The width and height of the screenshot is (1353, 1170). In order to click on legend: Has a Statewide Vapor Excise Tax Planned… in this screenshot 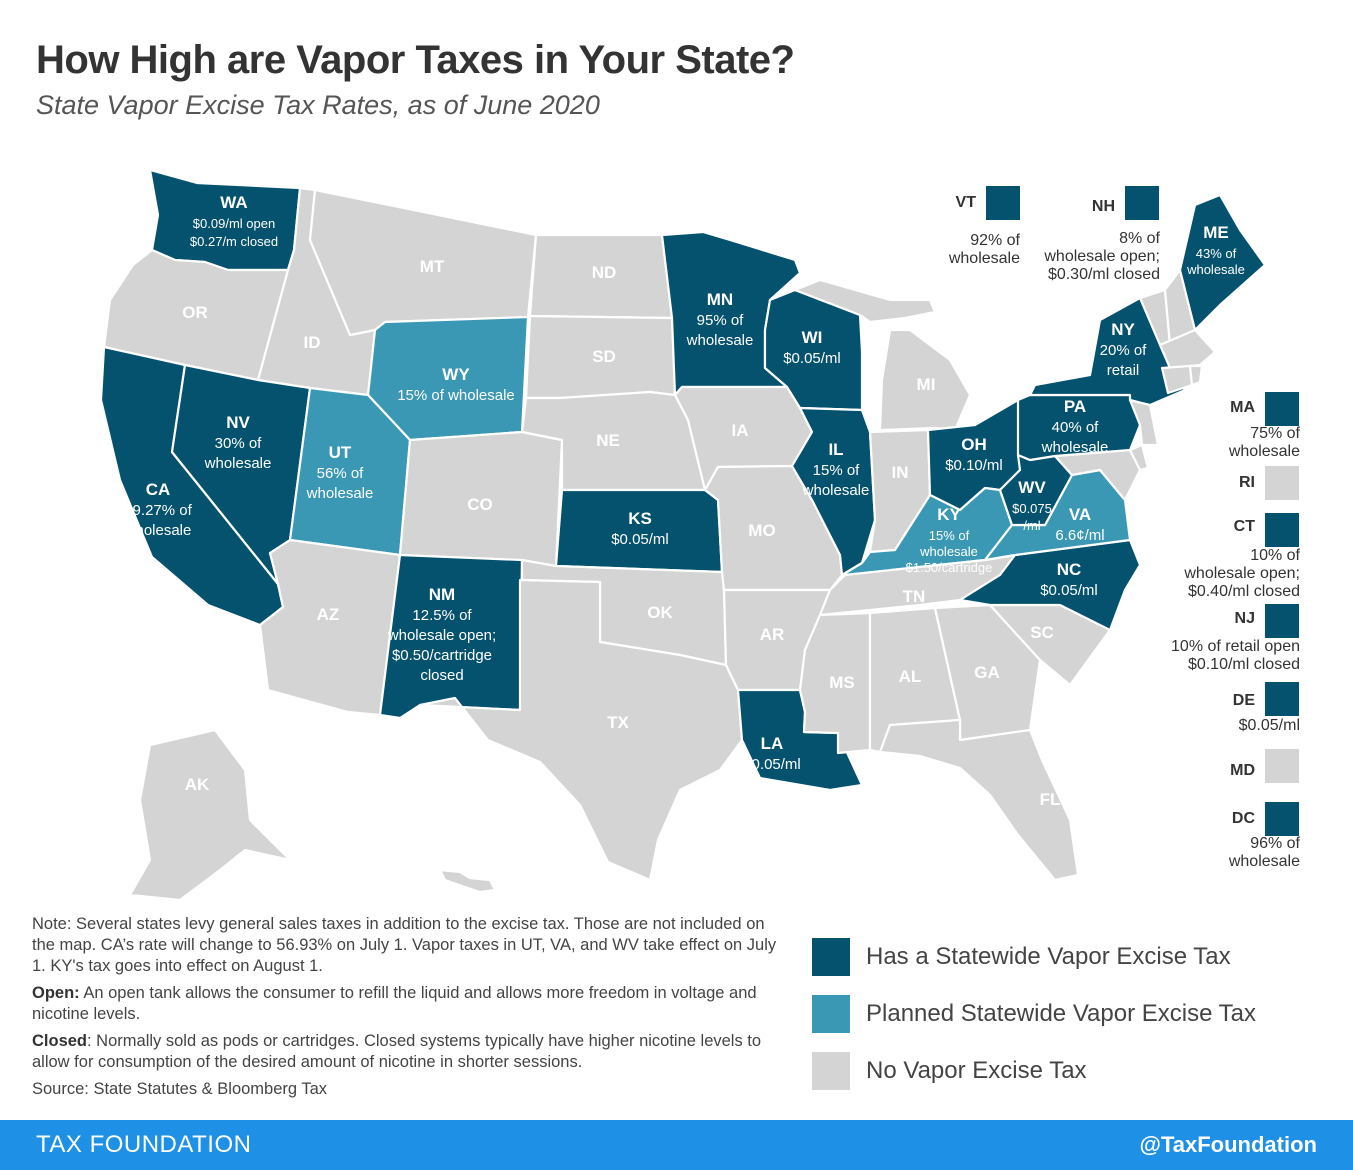, I will do `click(1034, 1023)`.